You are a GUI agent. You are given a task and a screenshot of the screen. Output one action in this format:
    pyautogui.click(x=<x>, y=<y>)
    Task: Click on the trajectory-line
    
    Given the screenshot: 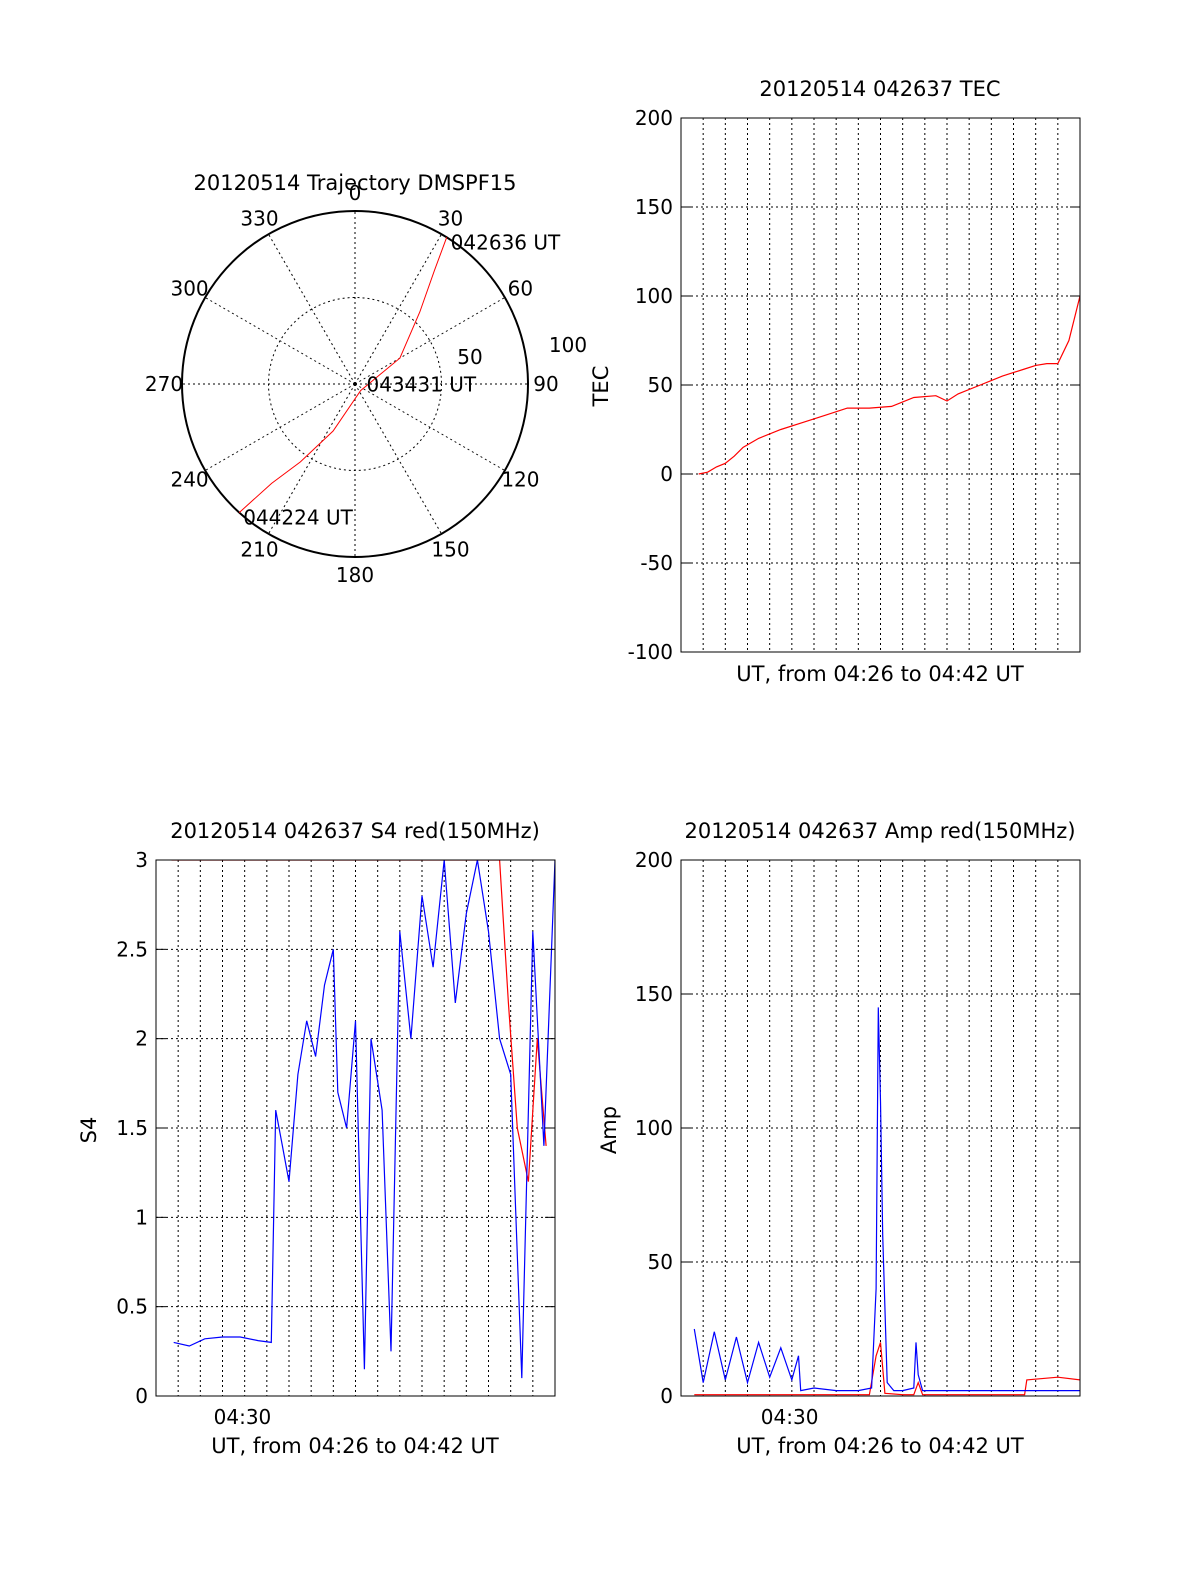 What is the action you would take?
    pyautogui.click(x=343, y=375)
    